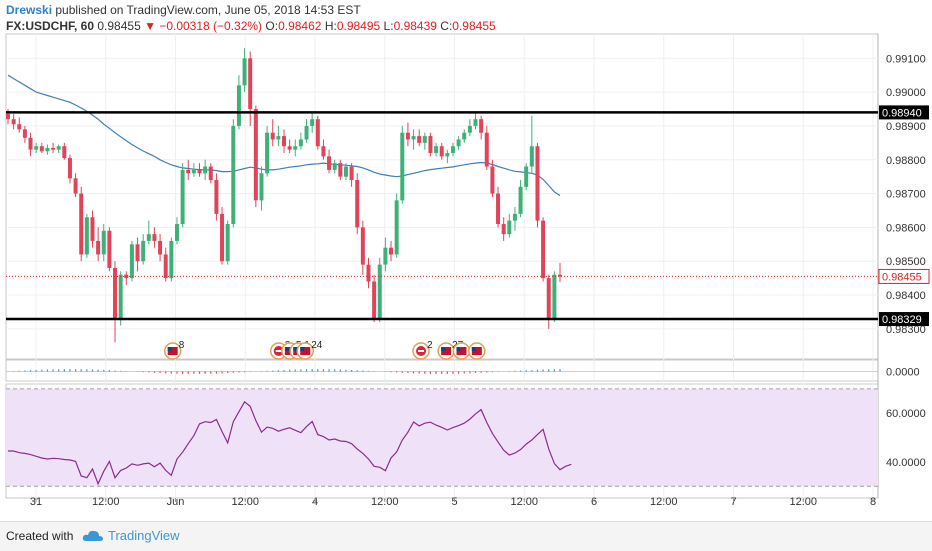  What do you see at coordinates (317, 345) in the screenshot?
I see `event-count-label: 24` at bounding box center [317, 345].